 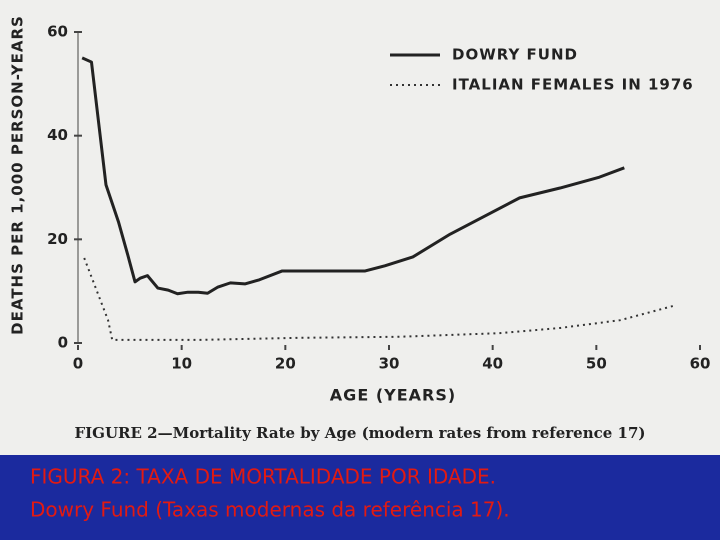 I want to click on banner-line: FIGURA 2: TAXA DE MORTALIDADE POR IDADE., so click(x=263, y=477).